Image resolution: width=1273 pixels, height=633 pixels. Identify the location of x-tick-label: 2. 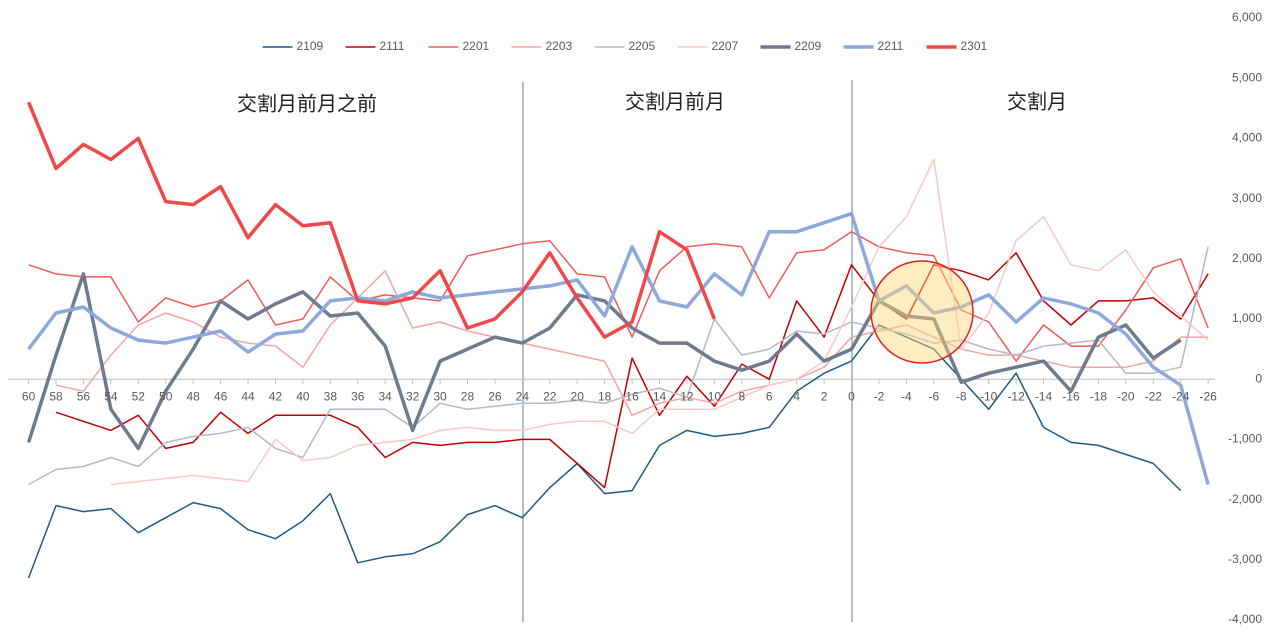
(824, 396).